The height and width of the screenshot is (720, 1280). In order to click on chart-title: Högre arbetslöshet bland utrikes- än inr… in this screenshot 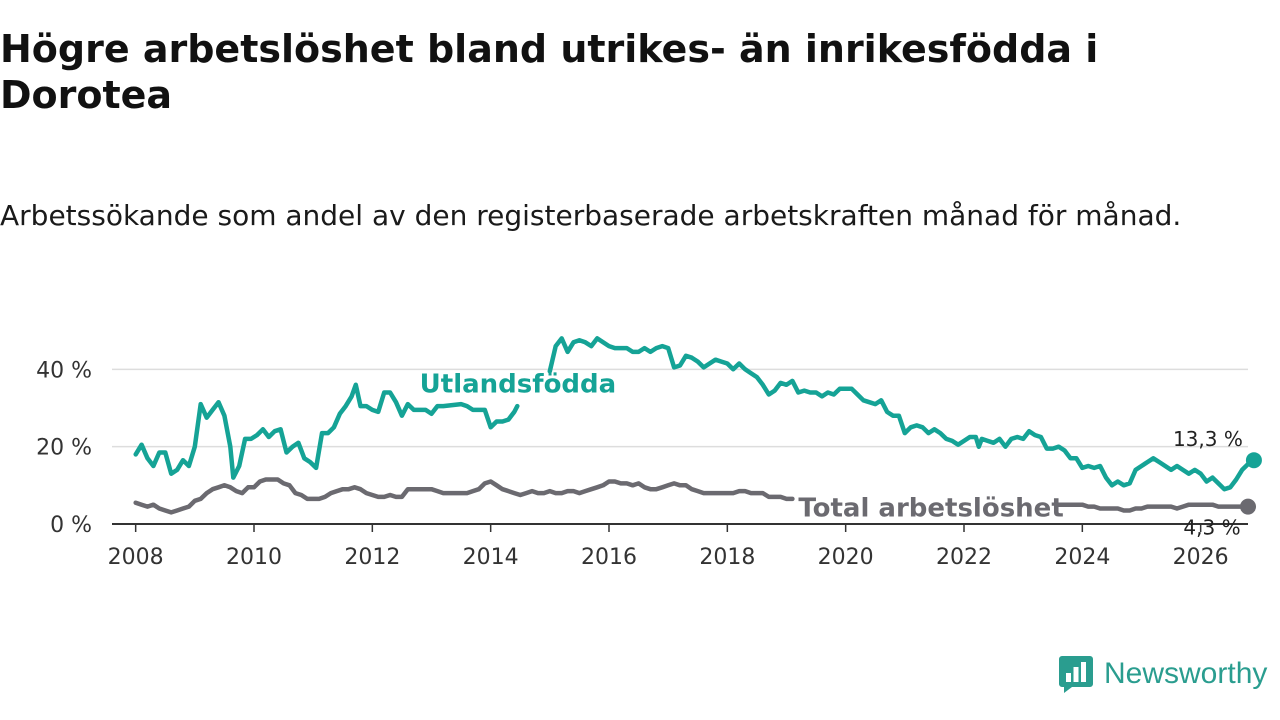, I will do `click(549, 72)`.